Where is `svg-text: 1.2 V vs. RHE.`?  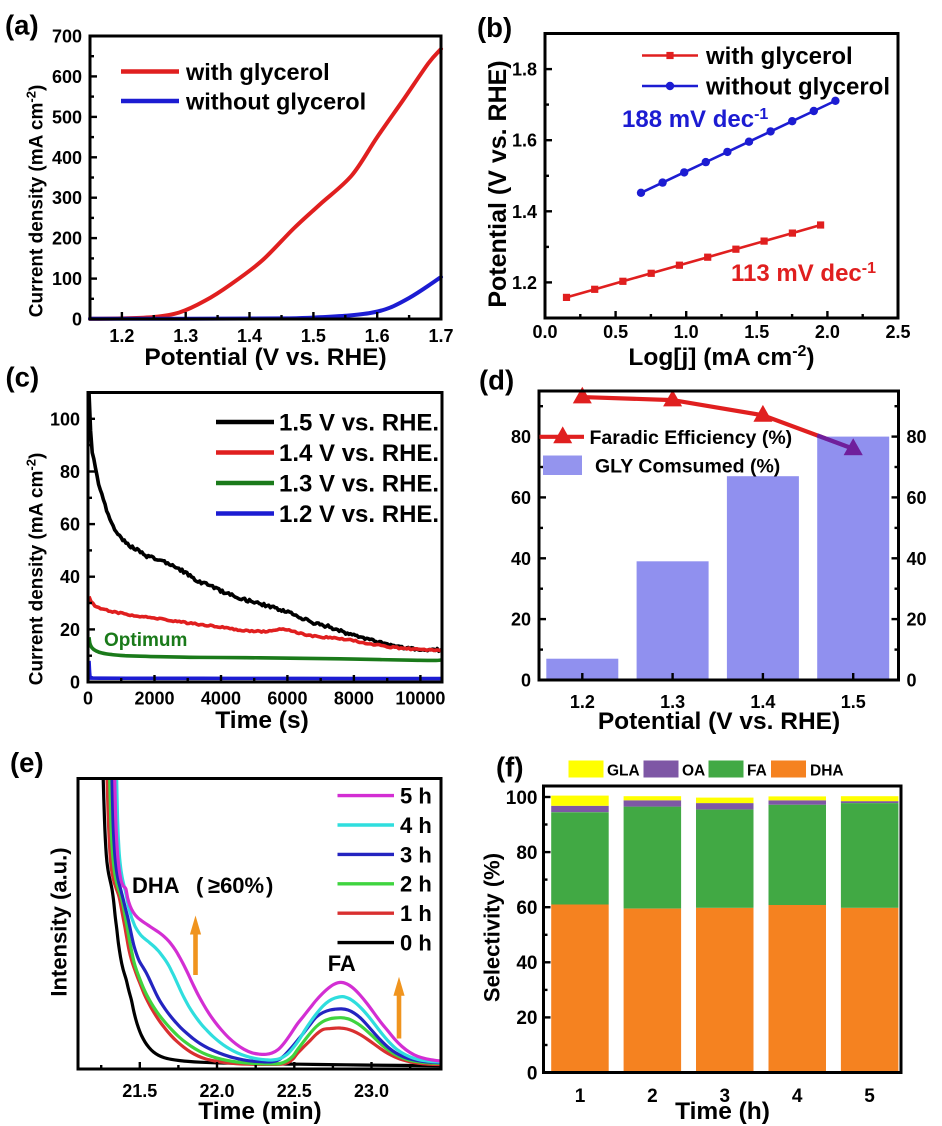
svg-text: 1.2 V vs. RHE. is located at coordinates (359, 514).